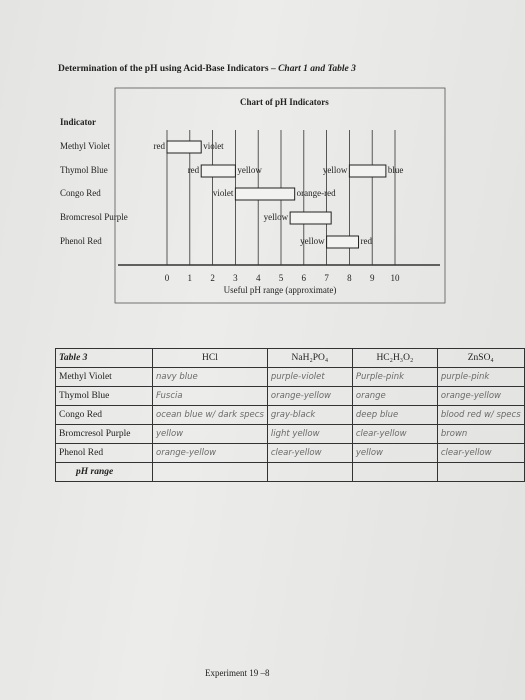 This screenshot has width=525, height=700. Describe the element at coordinates (235, 278) in the screenshot. I see `x-tick-label: 3` at that location.